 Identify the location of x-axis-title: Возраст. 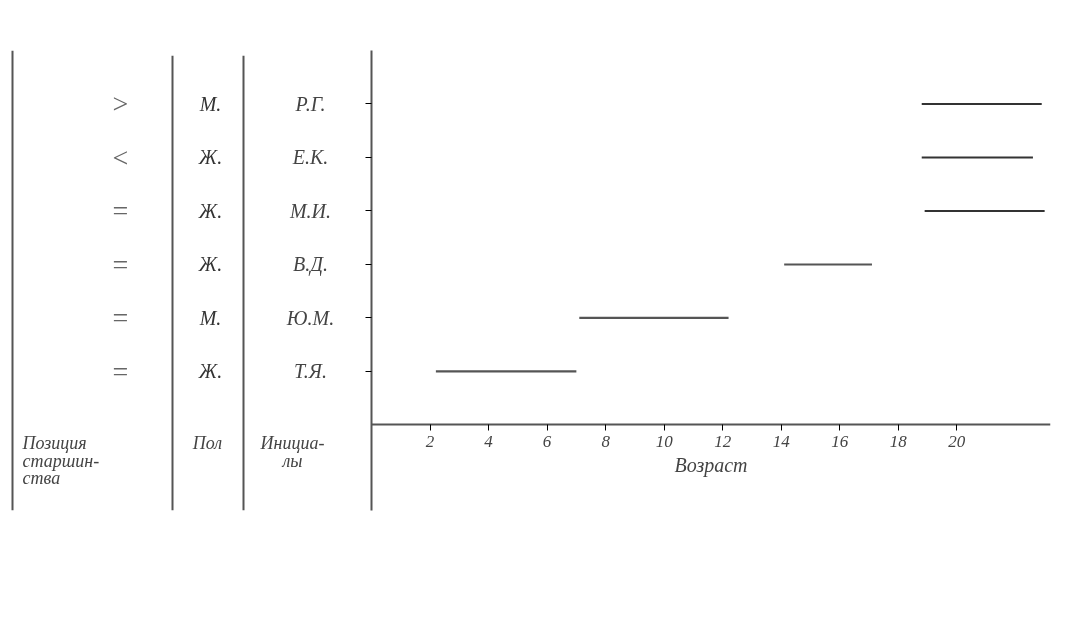
(711, 465).